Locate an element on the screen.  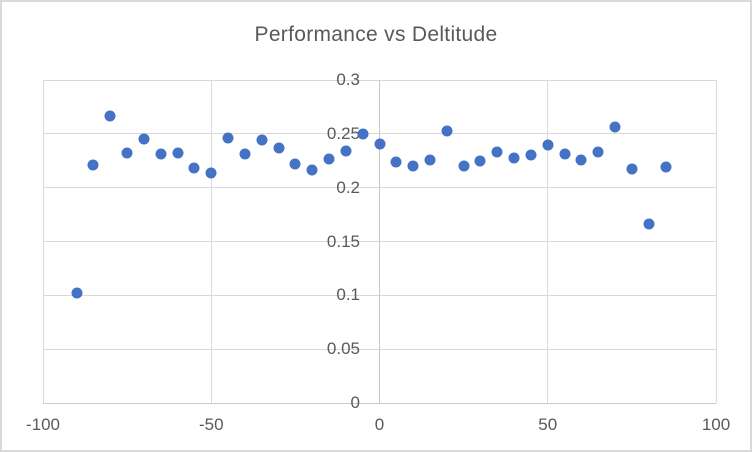
x-tick-label: 100 is located at coordinates (716, 424).